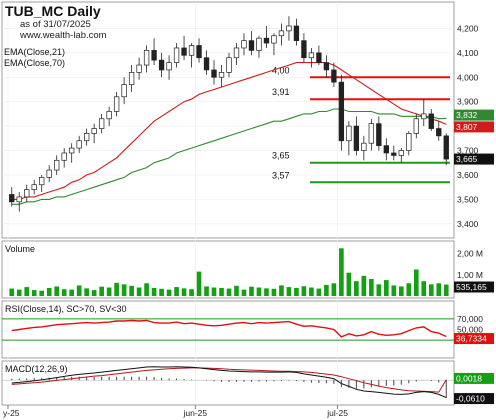 The image size is (496, 420). What do you see at coordinates (55, 24) in the screenshot?
I see `as-of-date: as of 31/07/2025` at bounding box center [55, 24].